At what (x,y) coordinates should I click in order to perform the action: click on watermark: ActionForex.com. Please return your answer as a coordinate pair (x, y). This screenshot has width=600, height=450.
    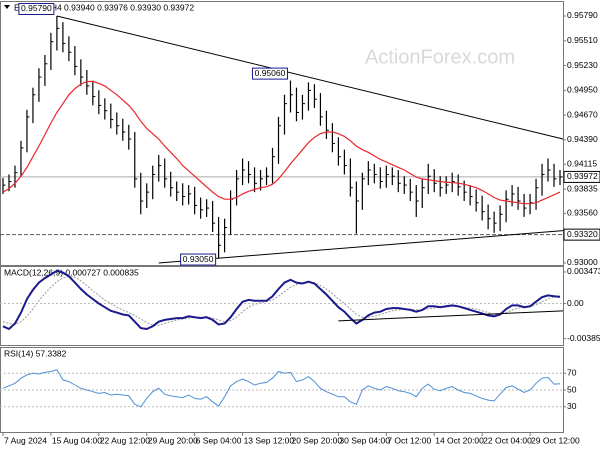
    Looking at the image, I should click on (440, 57).